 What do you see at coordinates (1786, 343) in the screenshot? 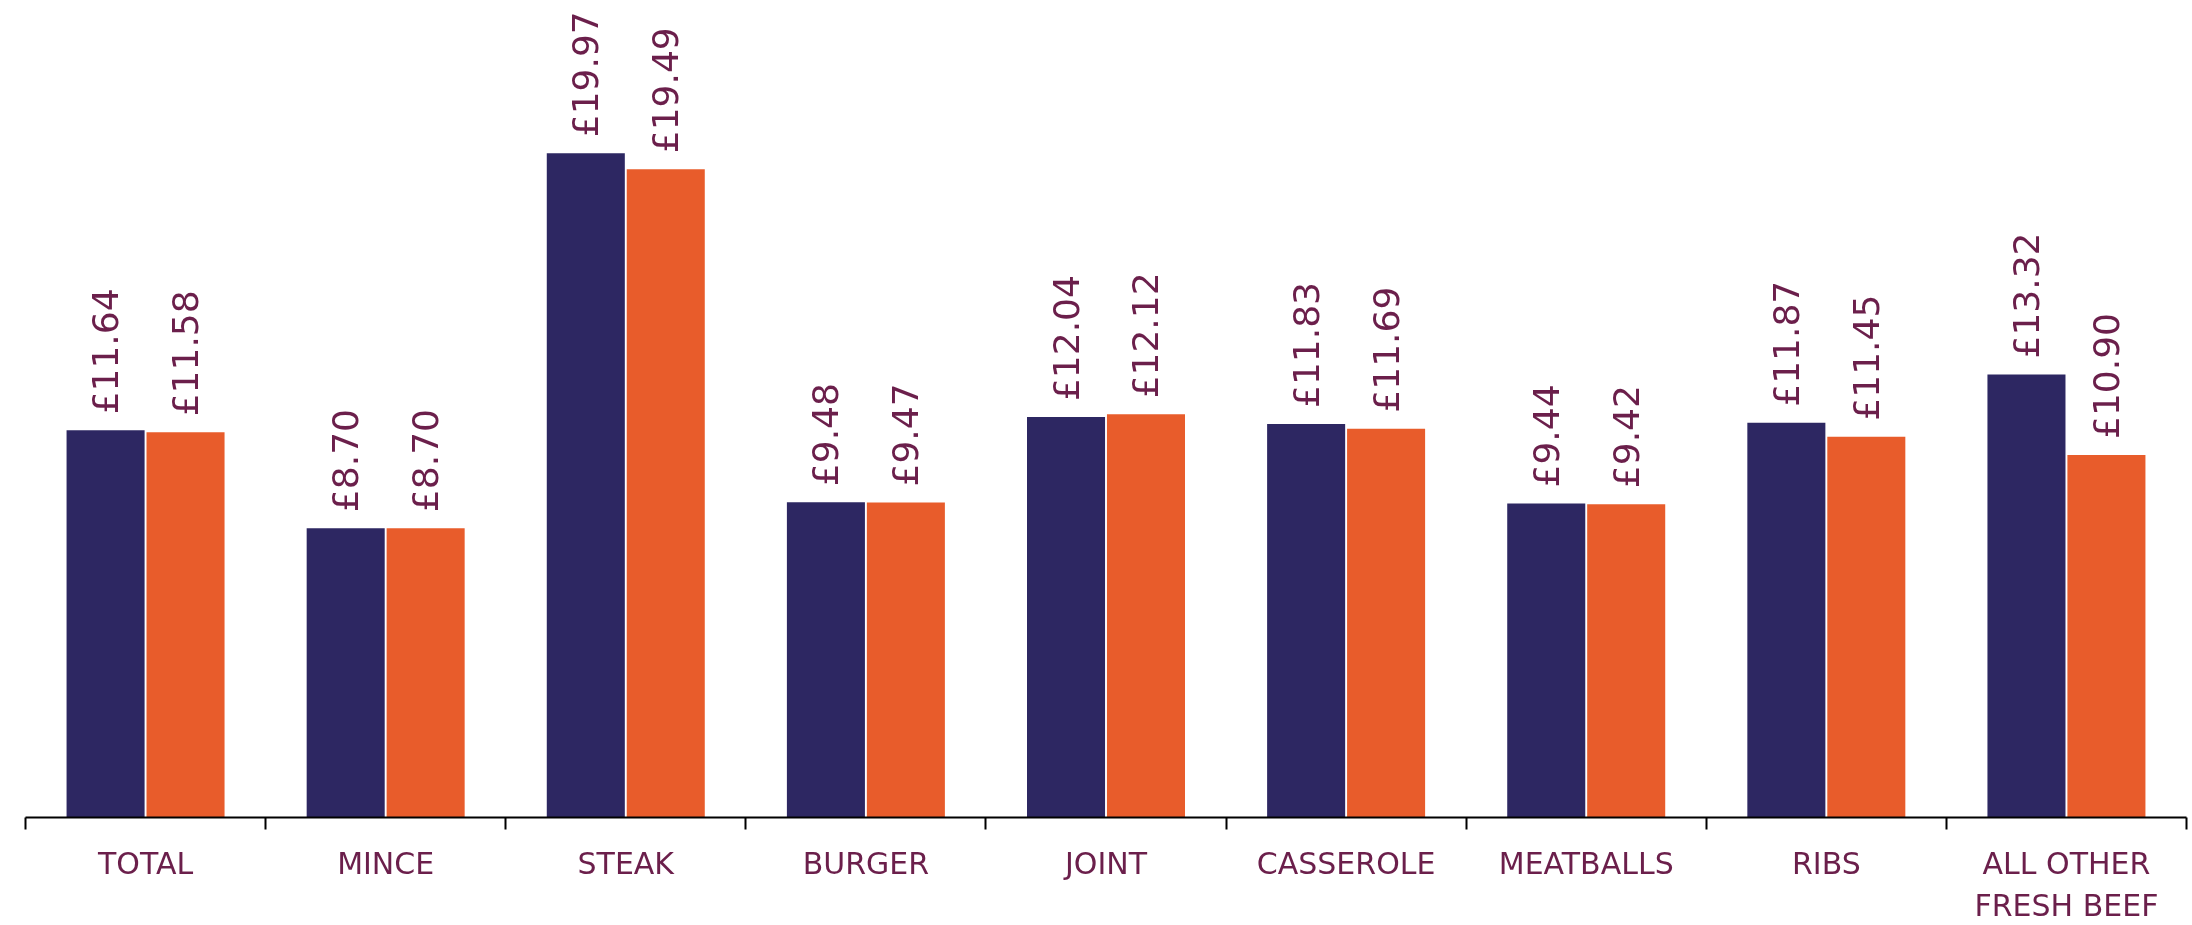
I see `data-label: £11.87` at bounding box center [1786, 343].